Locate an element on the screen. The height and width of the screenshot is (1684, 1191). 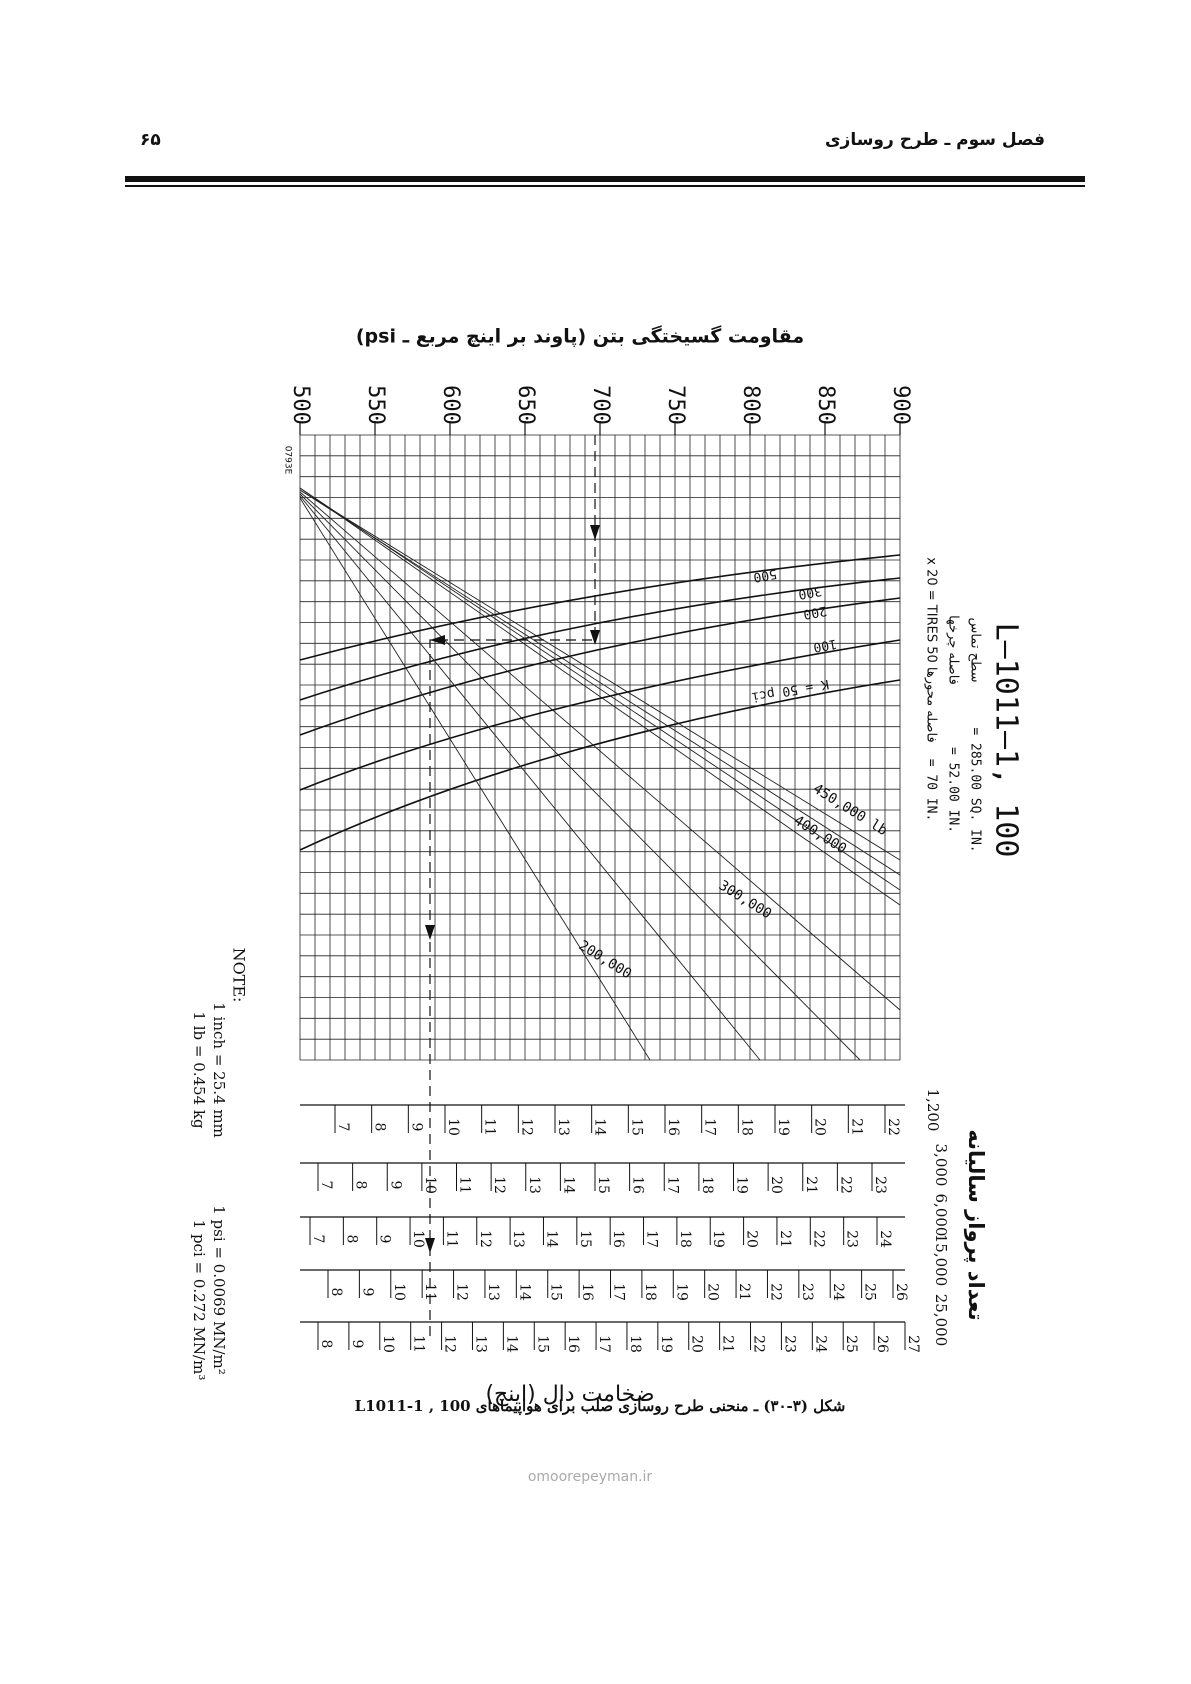
k-label: 300 is located at coordinates (810, 592).